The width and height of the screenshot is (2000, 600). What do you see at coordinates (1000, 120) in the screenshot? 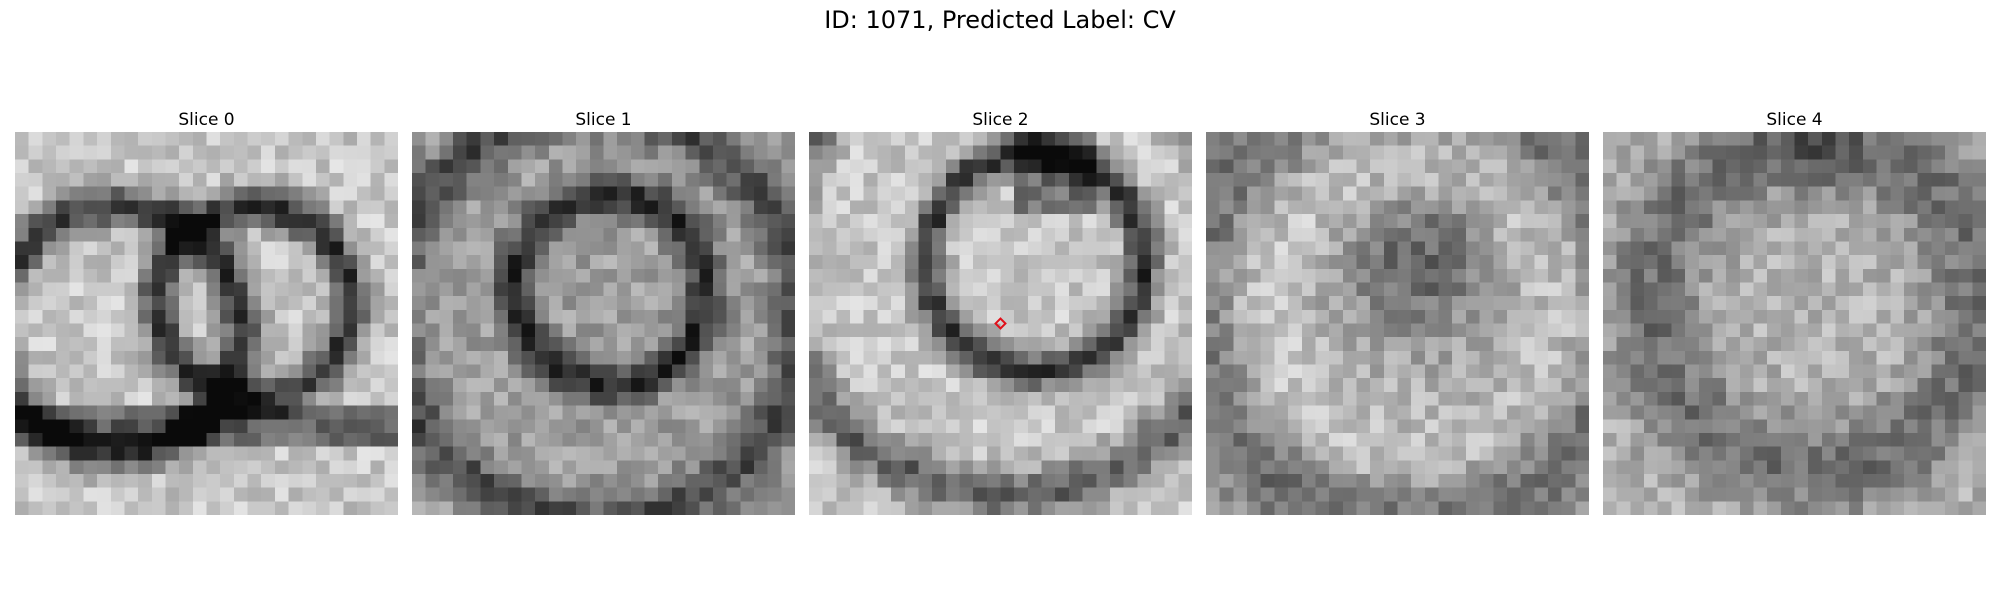
I see `slice-label-2: Slice 2` at bounding box center [1000, 120].